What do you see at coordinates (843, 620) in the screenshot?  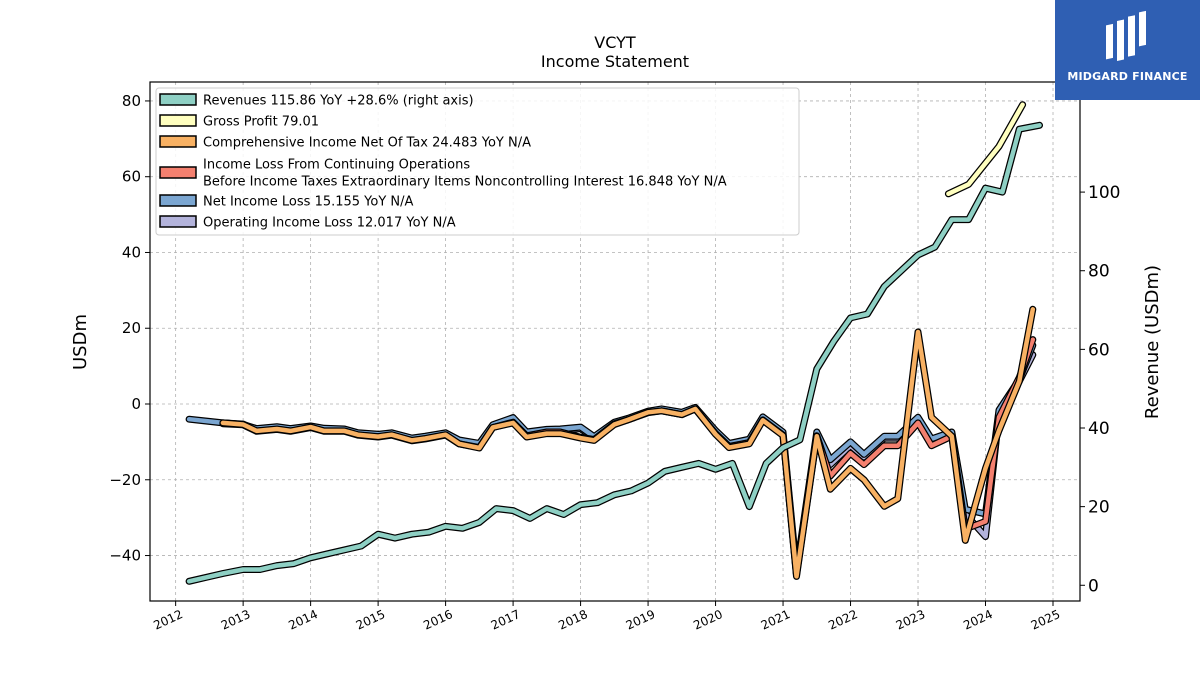 I see `x-tick-label: 2022` at bounding box center [843, 620].